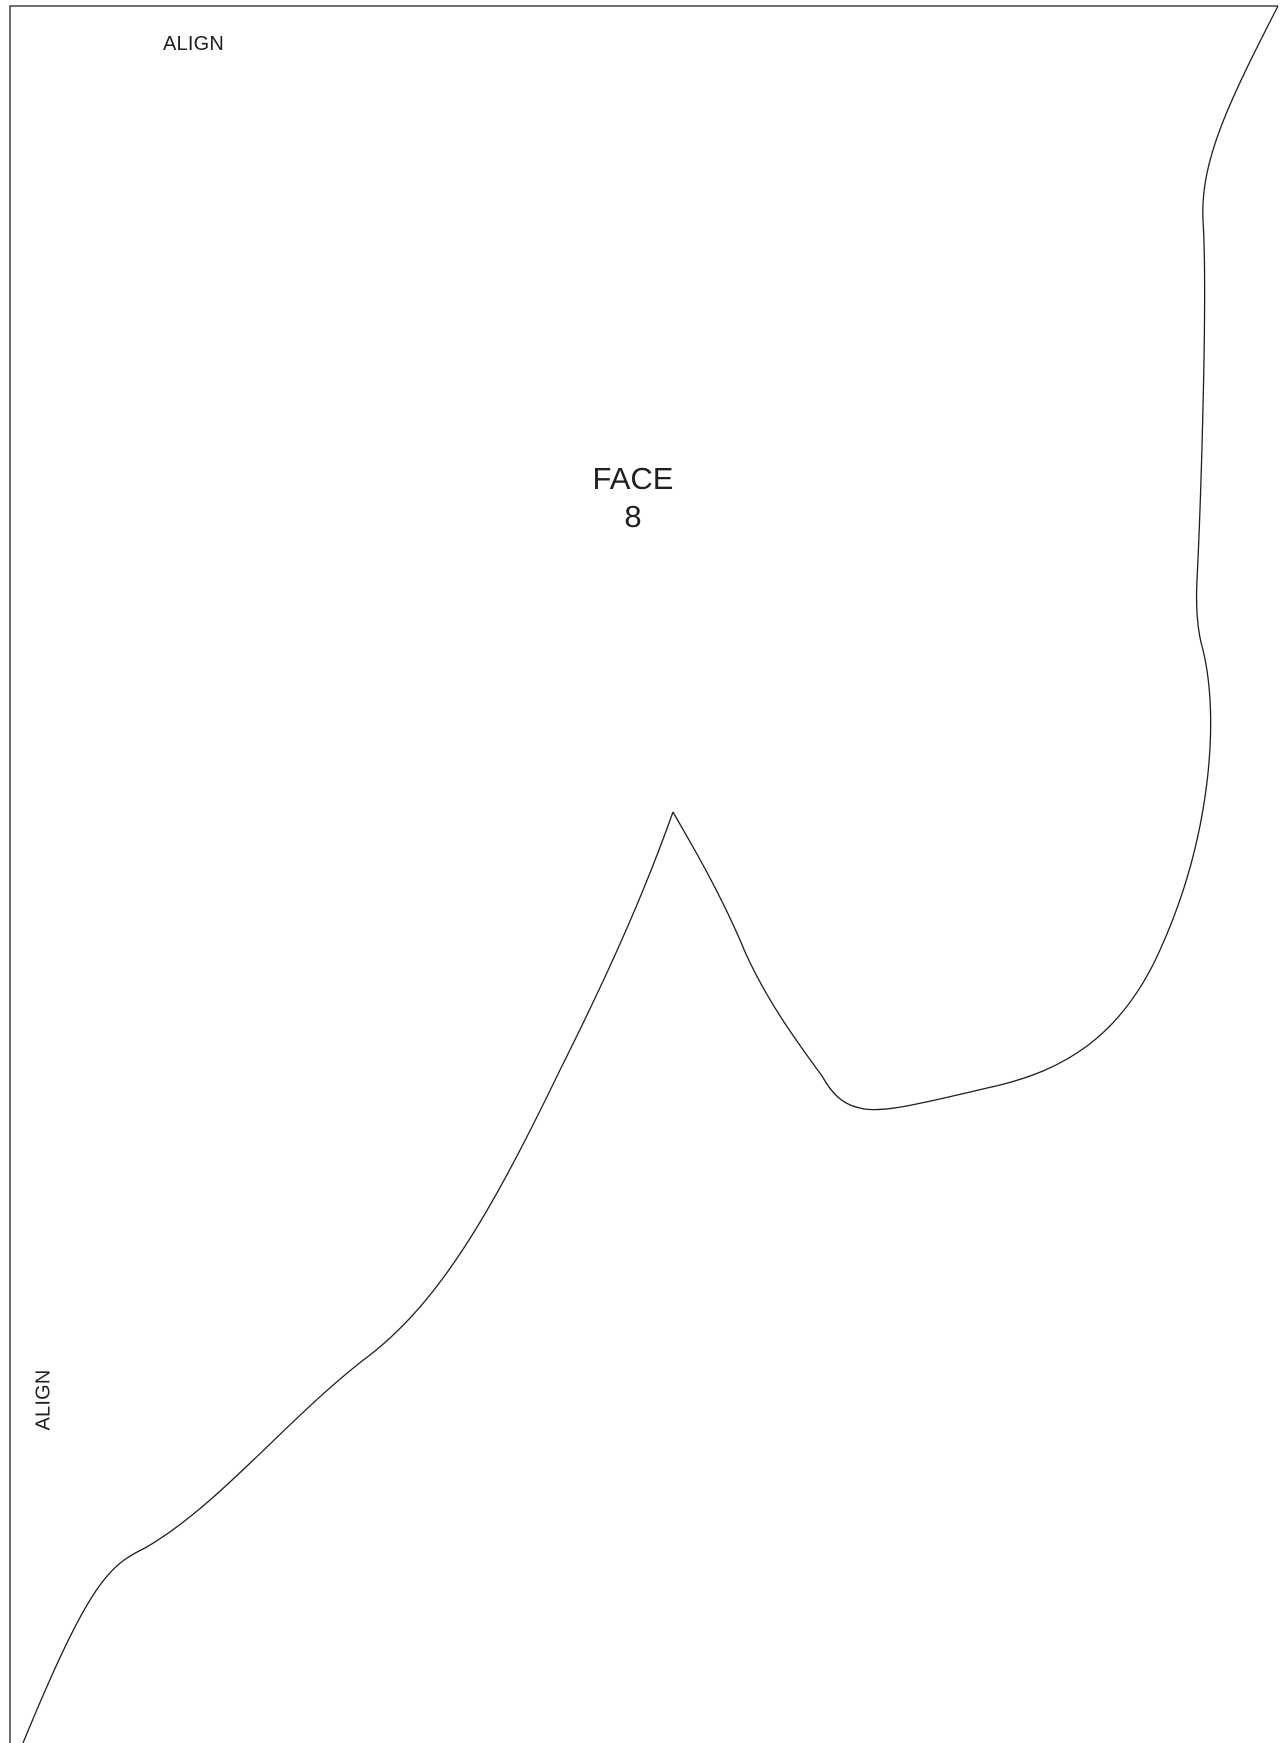 The image size is (1280, 1743). I want to click on align-label-side: ALIGN, so click(43, 1400).